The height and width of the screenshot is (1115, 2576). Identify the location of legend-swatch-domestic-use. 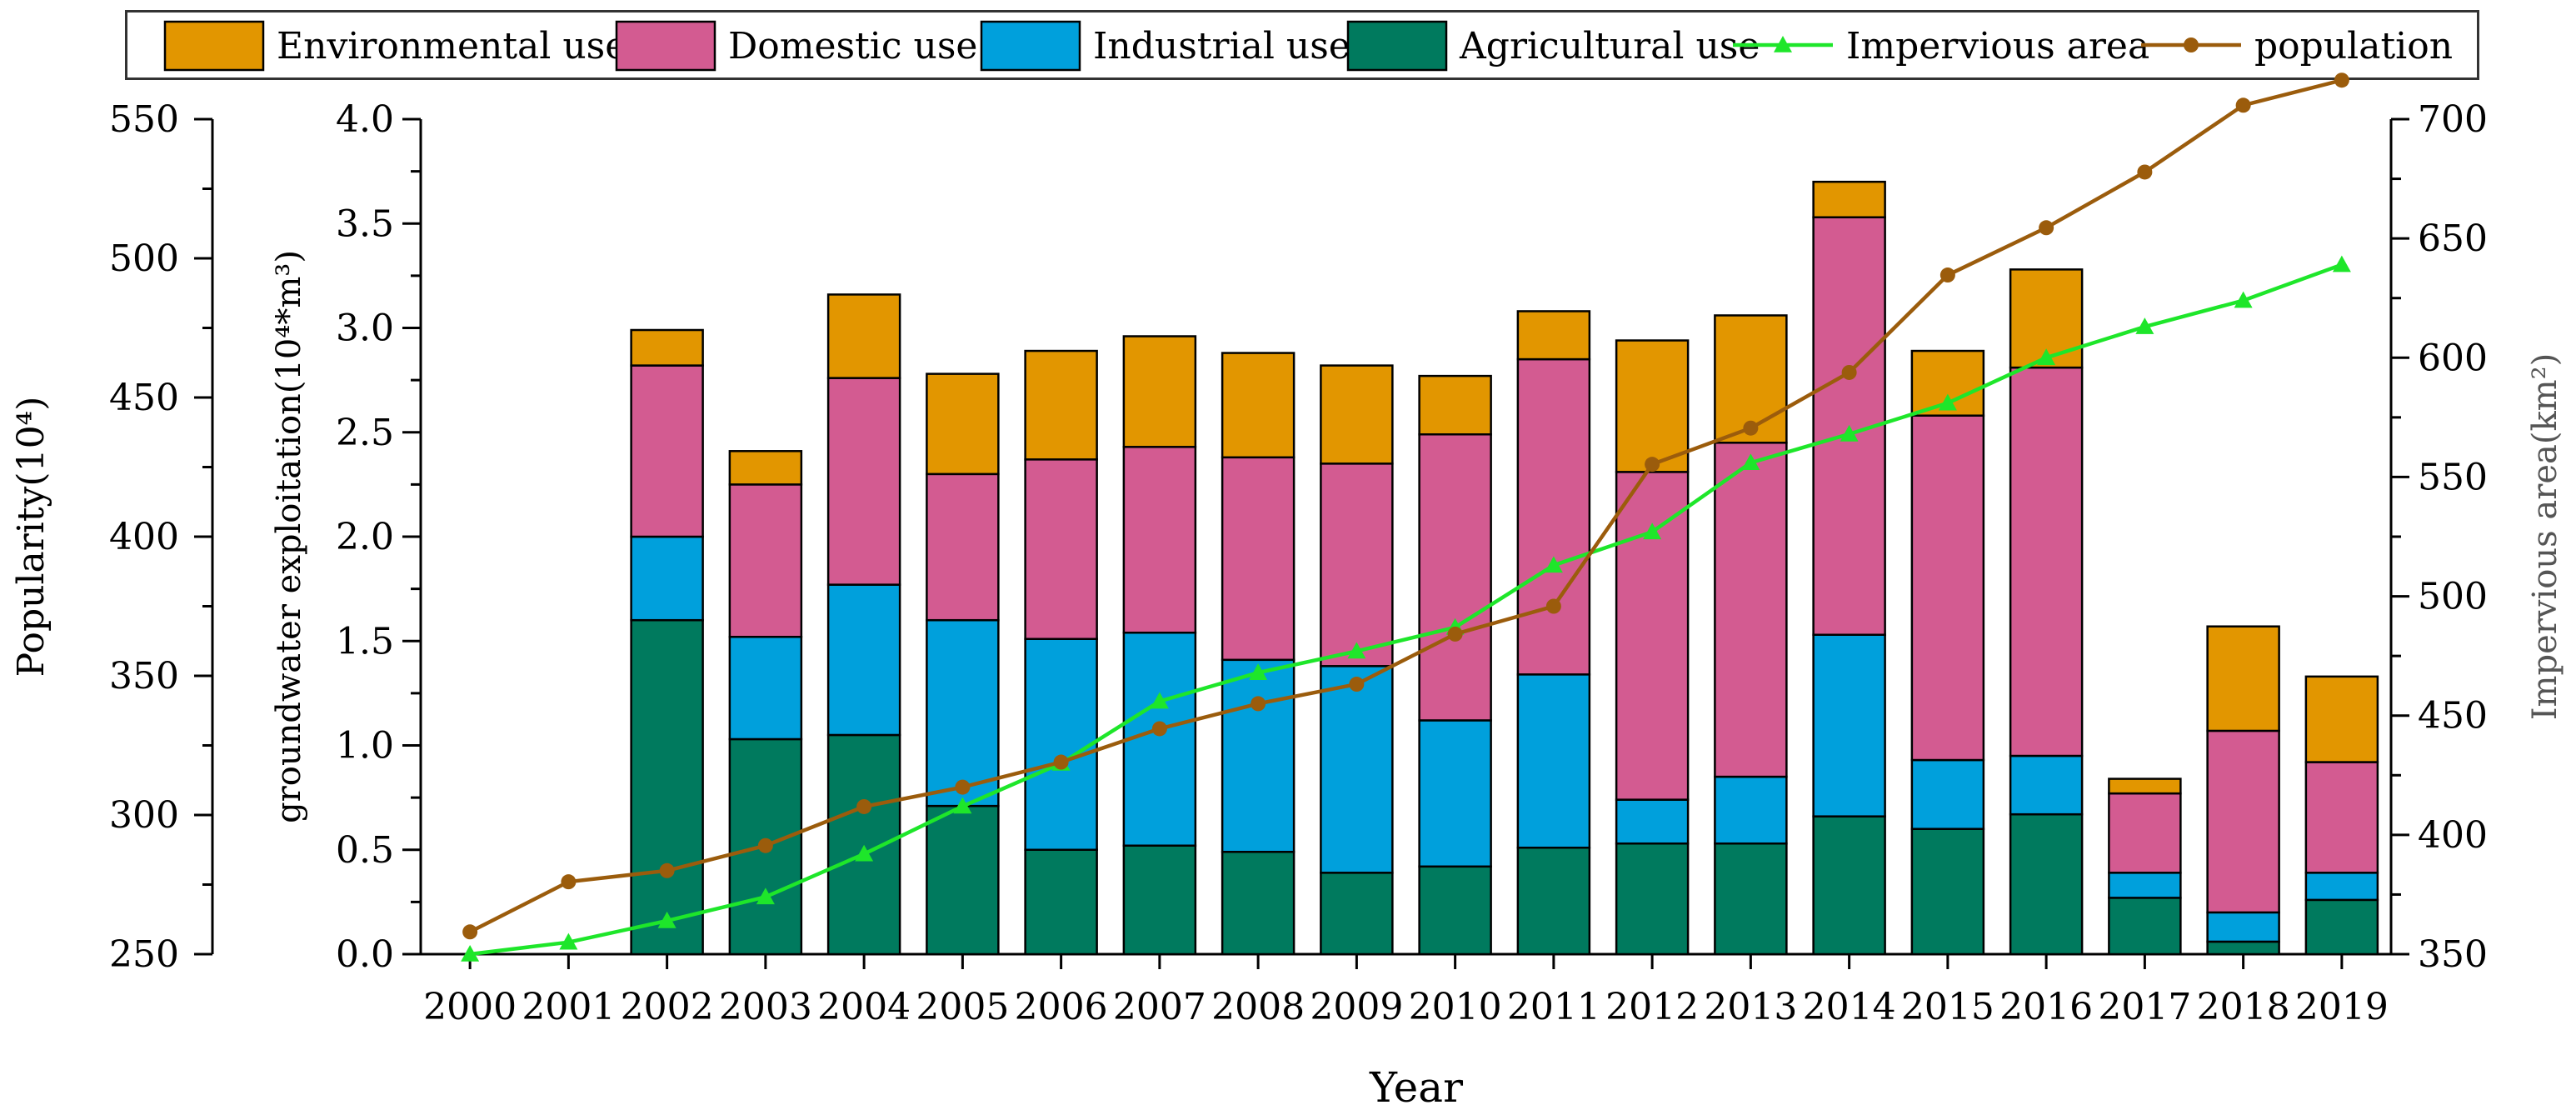
(665, 46).